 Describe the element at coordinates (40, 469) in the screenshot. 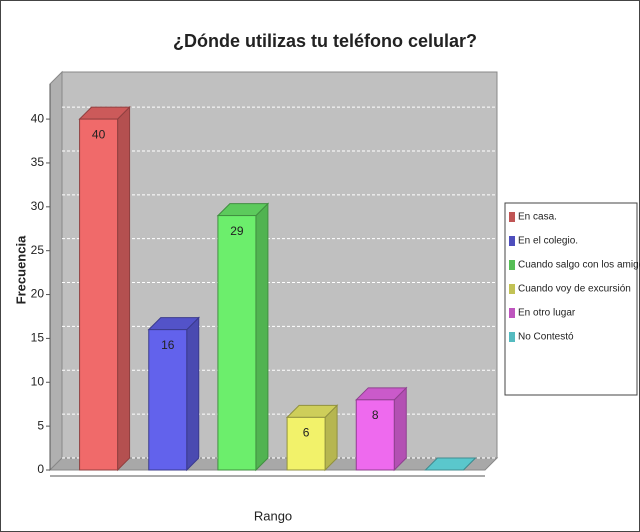

I see `y-tick-label: 0` at that location.